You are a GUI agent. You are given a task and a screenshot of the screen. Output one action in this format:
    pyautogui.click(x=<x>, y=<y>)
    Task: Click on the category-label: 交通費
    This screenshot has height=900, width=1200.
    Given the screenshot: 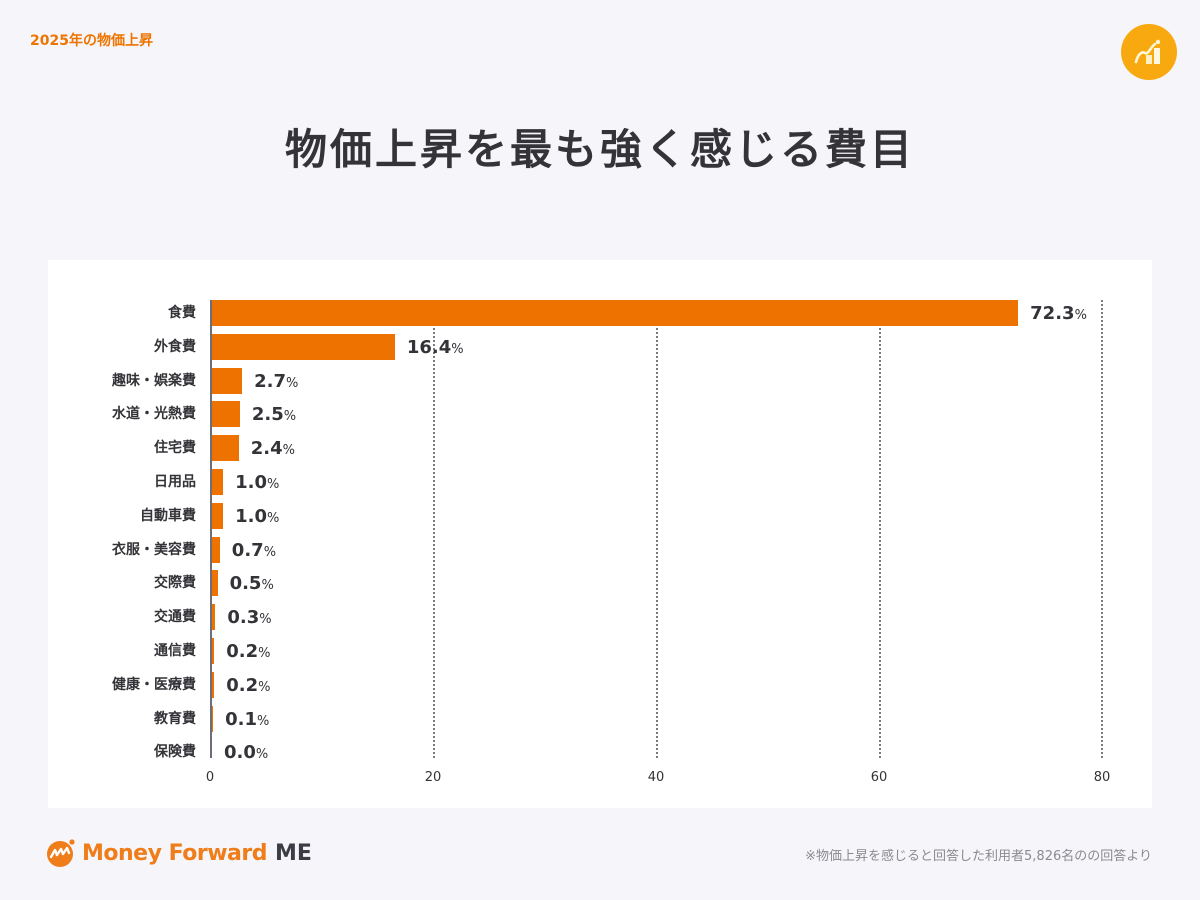 What is the action you would take?
    pyautogui.click(x=175, y=617)
    